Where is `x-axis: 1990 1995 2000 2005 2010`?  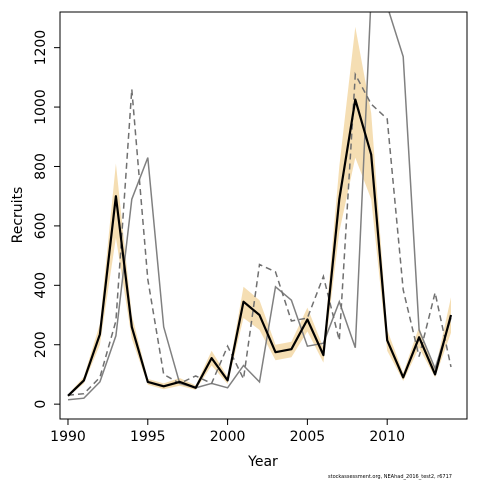 x-axis: 1990 1995 2000 2005 2010 is located at coordinates (227, 432).